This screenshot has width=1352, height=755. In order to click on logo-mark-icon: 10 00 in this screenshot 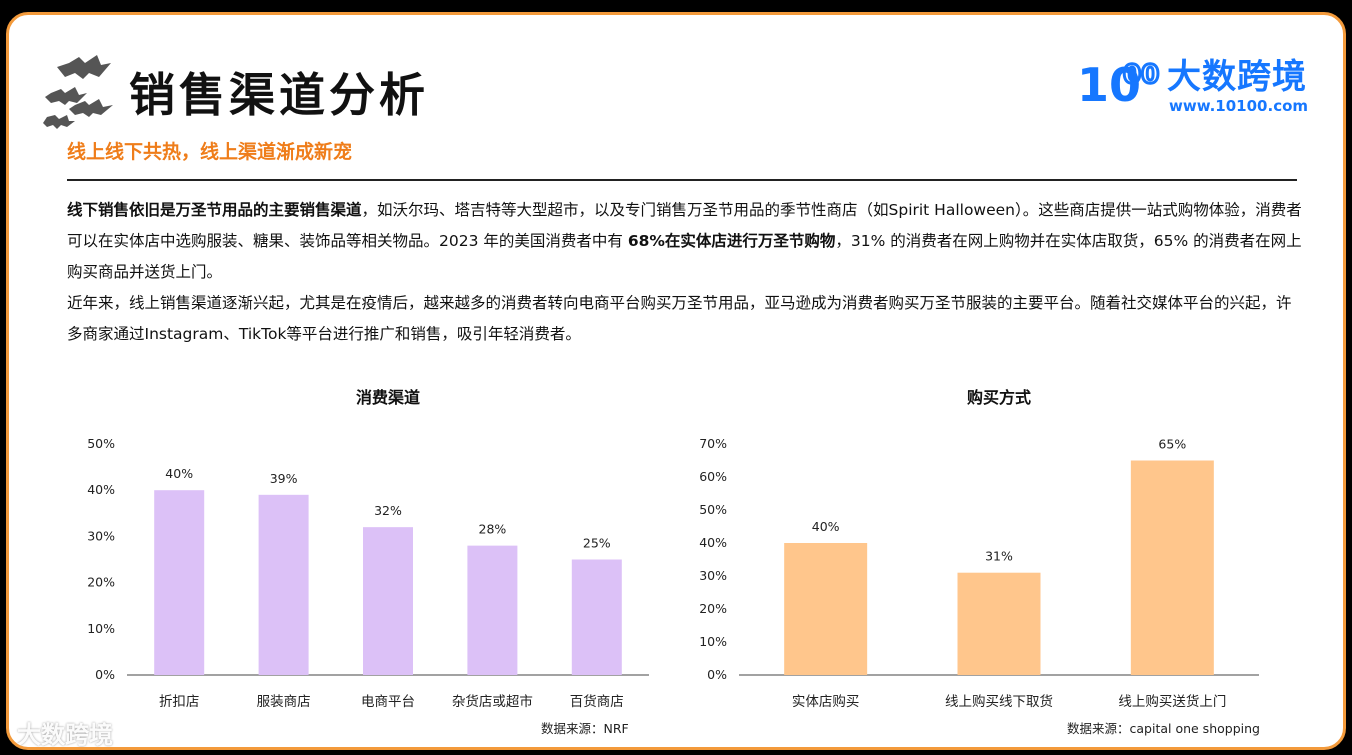, I will do `click(1119, 85)`.